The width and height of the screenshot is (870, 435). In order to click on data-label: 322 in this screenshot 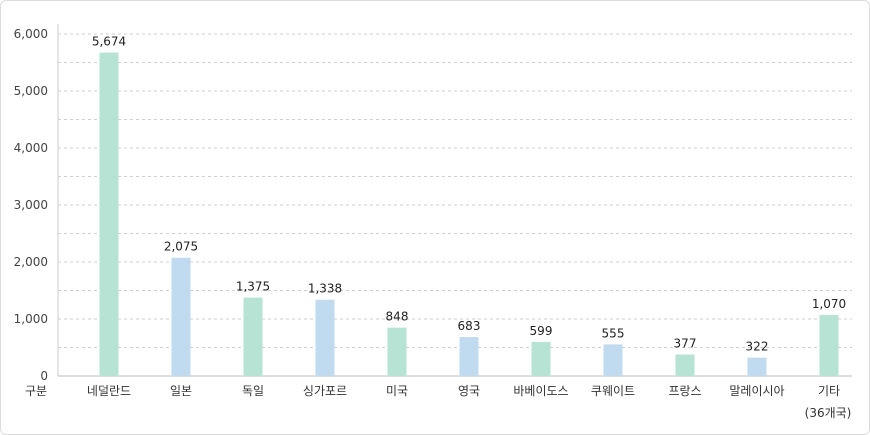, I will do `click(757, 347)`.